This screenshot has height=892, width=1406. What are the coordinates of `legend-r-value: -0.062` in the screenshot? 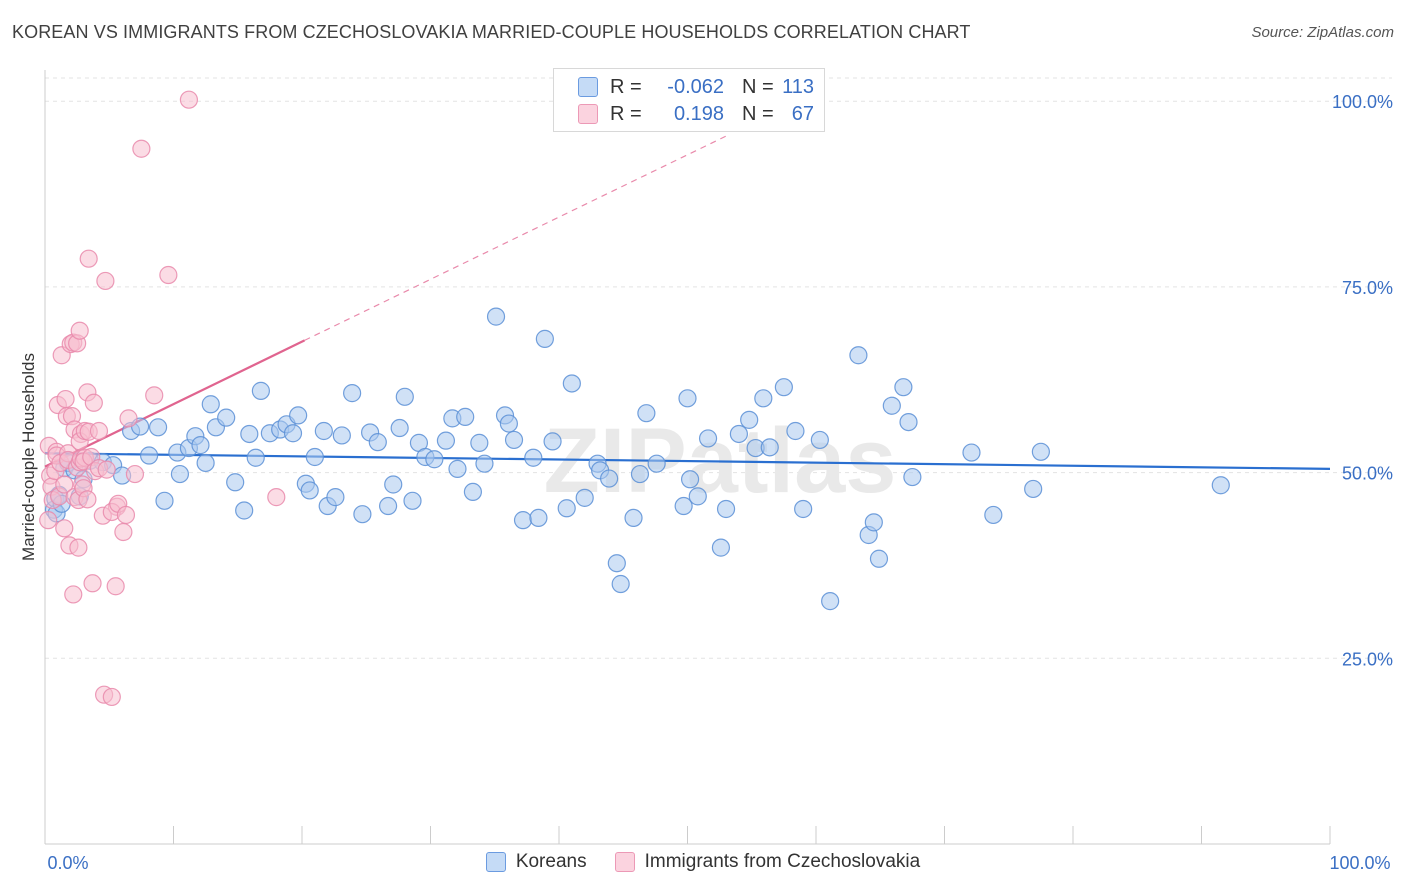 It's located at (695, 86).